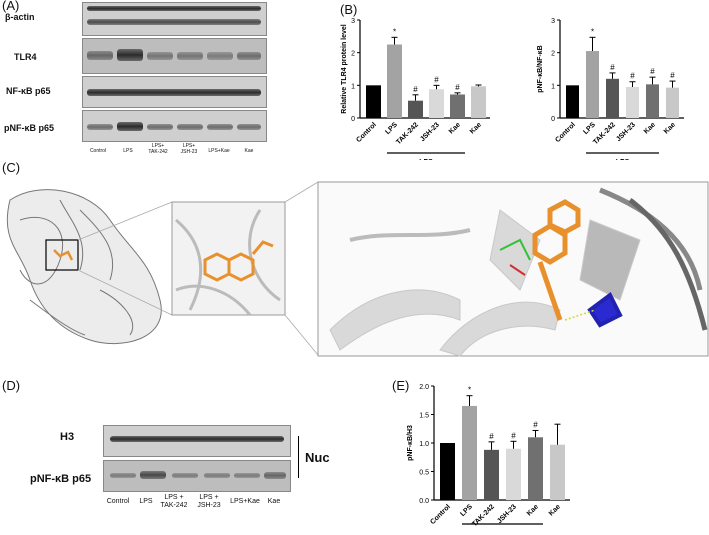 Image resolution: width=709 pixels, height=535 pixels. What do you see at coordinates (317, 457) in the screenshot?
I see `nuc-label: Nuc` at bounding box center [317, 457].